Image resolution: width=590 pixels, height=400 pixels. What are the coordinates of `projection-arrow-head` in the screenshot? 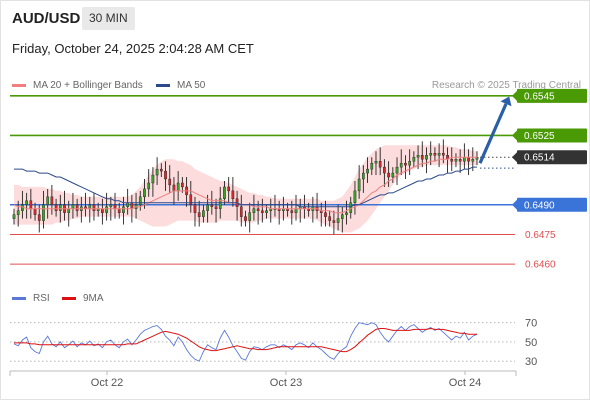 It's located at (506, 101).